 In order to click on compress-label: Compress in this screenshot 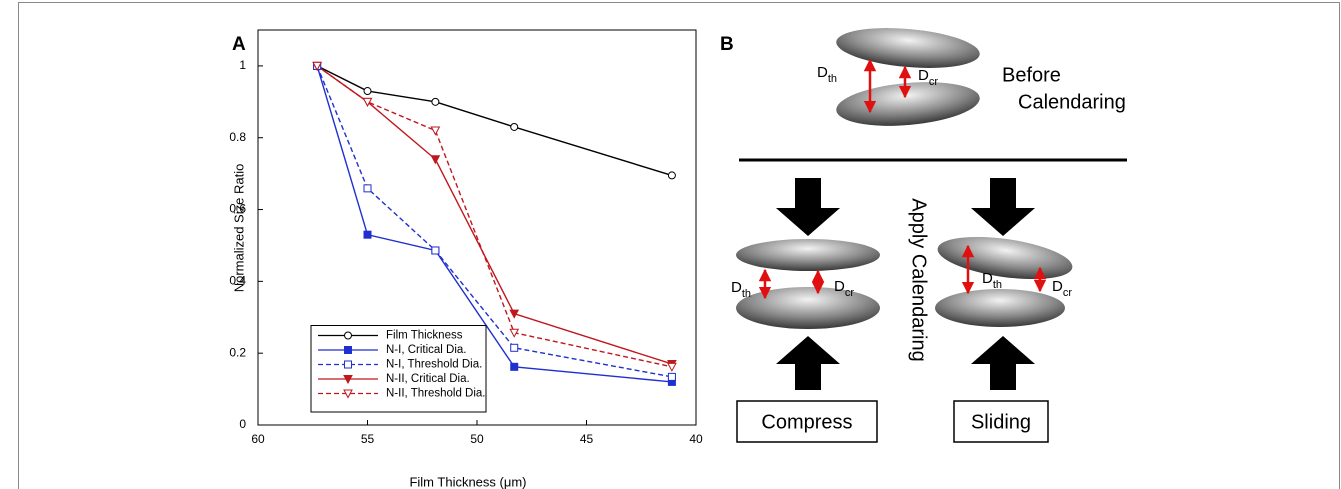, I will do `click(806, 422)`.